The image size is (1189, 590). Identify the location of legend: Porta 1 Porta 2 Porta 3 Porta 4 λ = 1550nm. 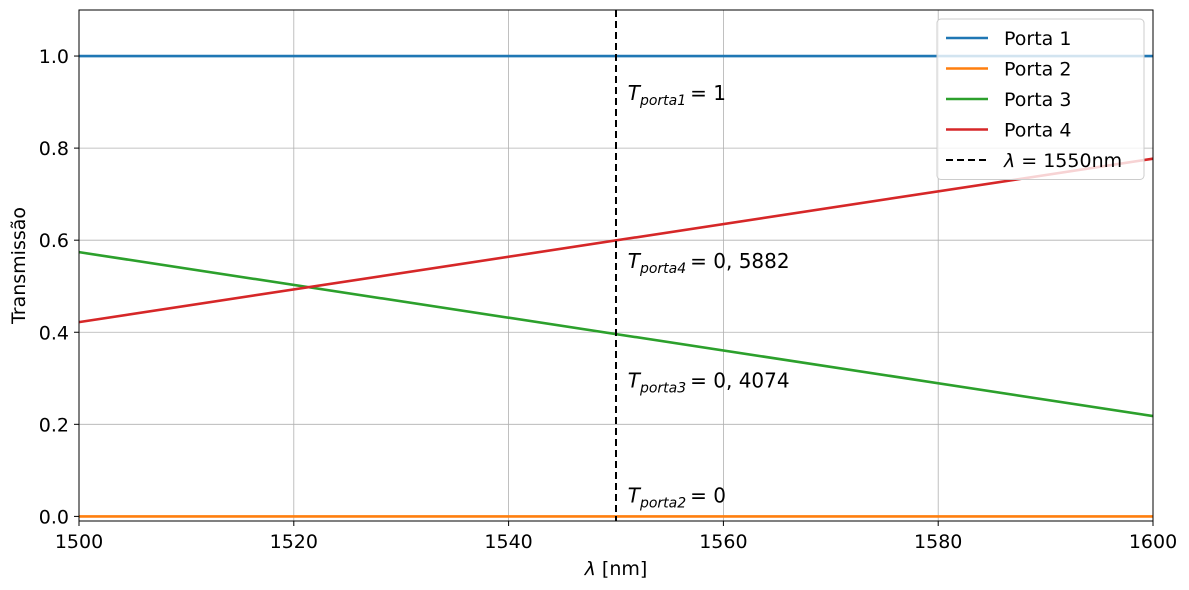
(1040, 99).